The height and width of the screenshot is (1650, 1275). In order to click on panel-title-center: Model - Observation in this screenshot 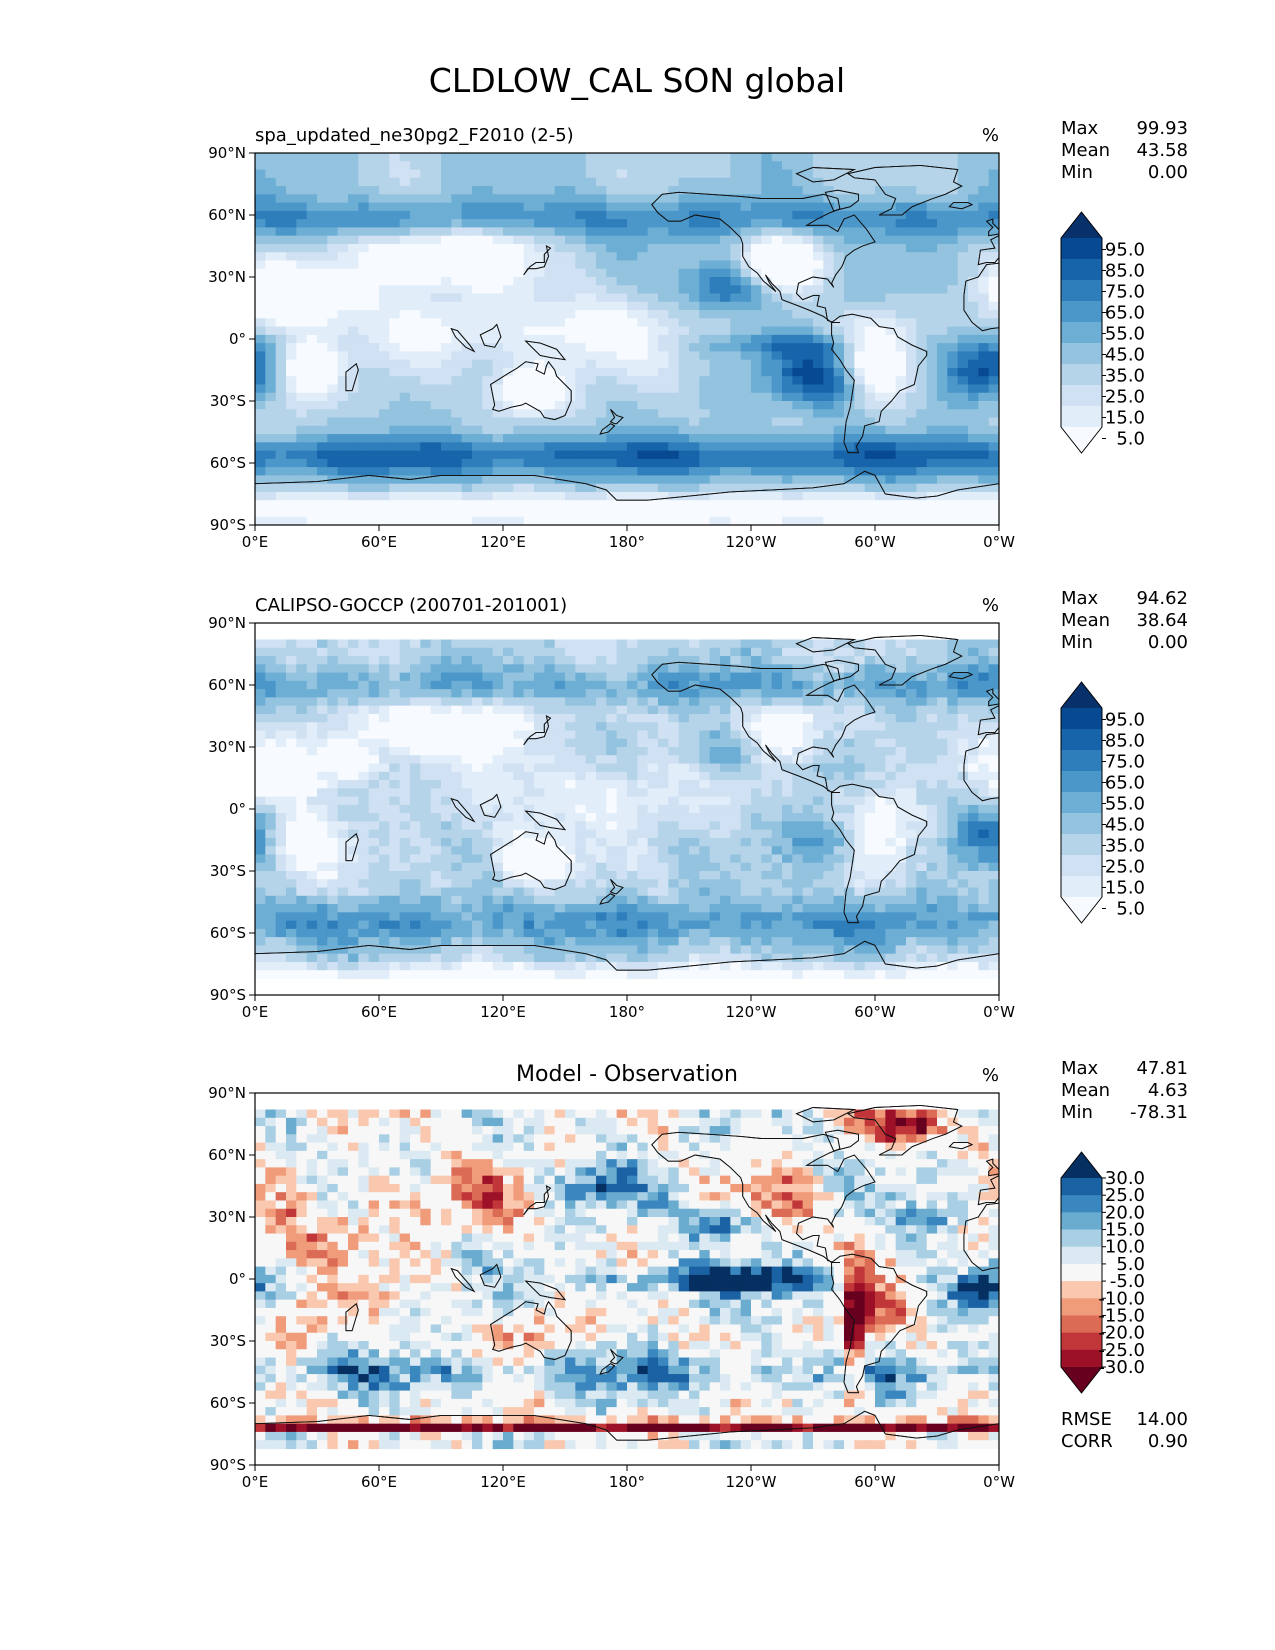, I will do `click(627, 1074)`.